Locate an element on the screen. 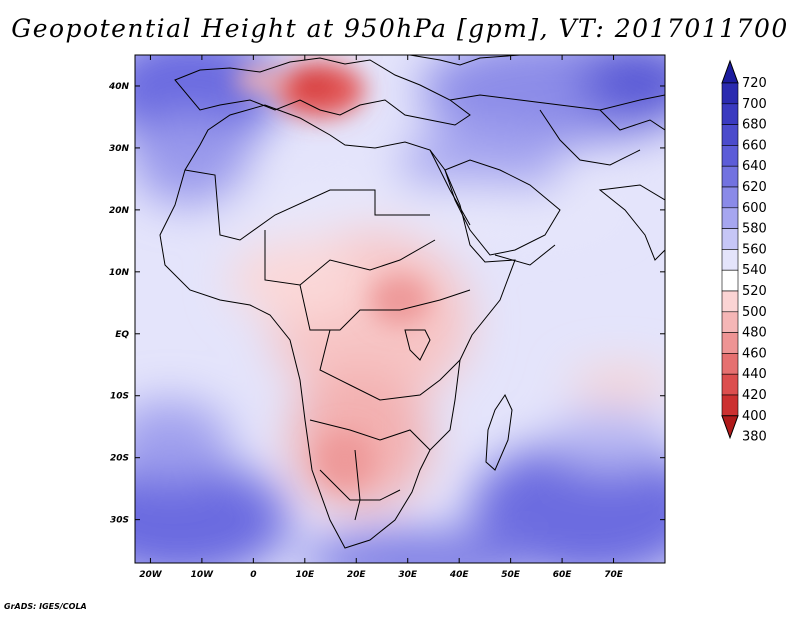 This screenshot has height=618, width=800. colorbar-bottom-arrow is located at coordinates (730, 427).